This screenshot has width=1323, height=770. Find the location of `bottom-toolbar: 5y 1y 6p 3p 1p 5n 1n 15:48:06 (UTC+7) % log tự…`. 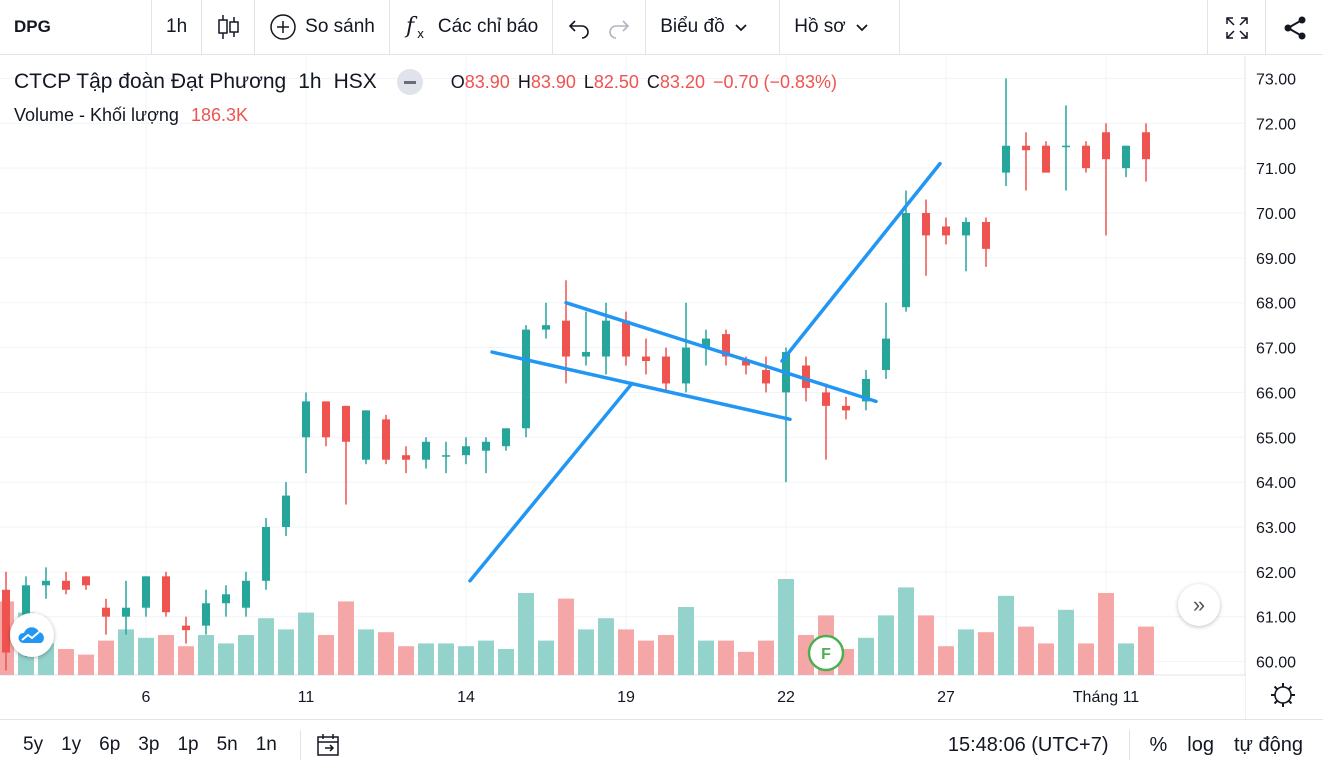

bottom-toolbar: 5y 1y 6p 3p 1p 5n 1n 15:48:06 (UTC+7) % log tự… is located at coordinates (661, 744).